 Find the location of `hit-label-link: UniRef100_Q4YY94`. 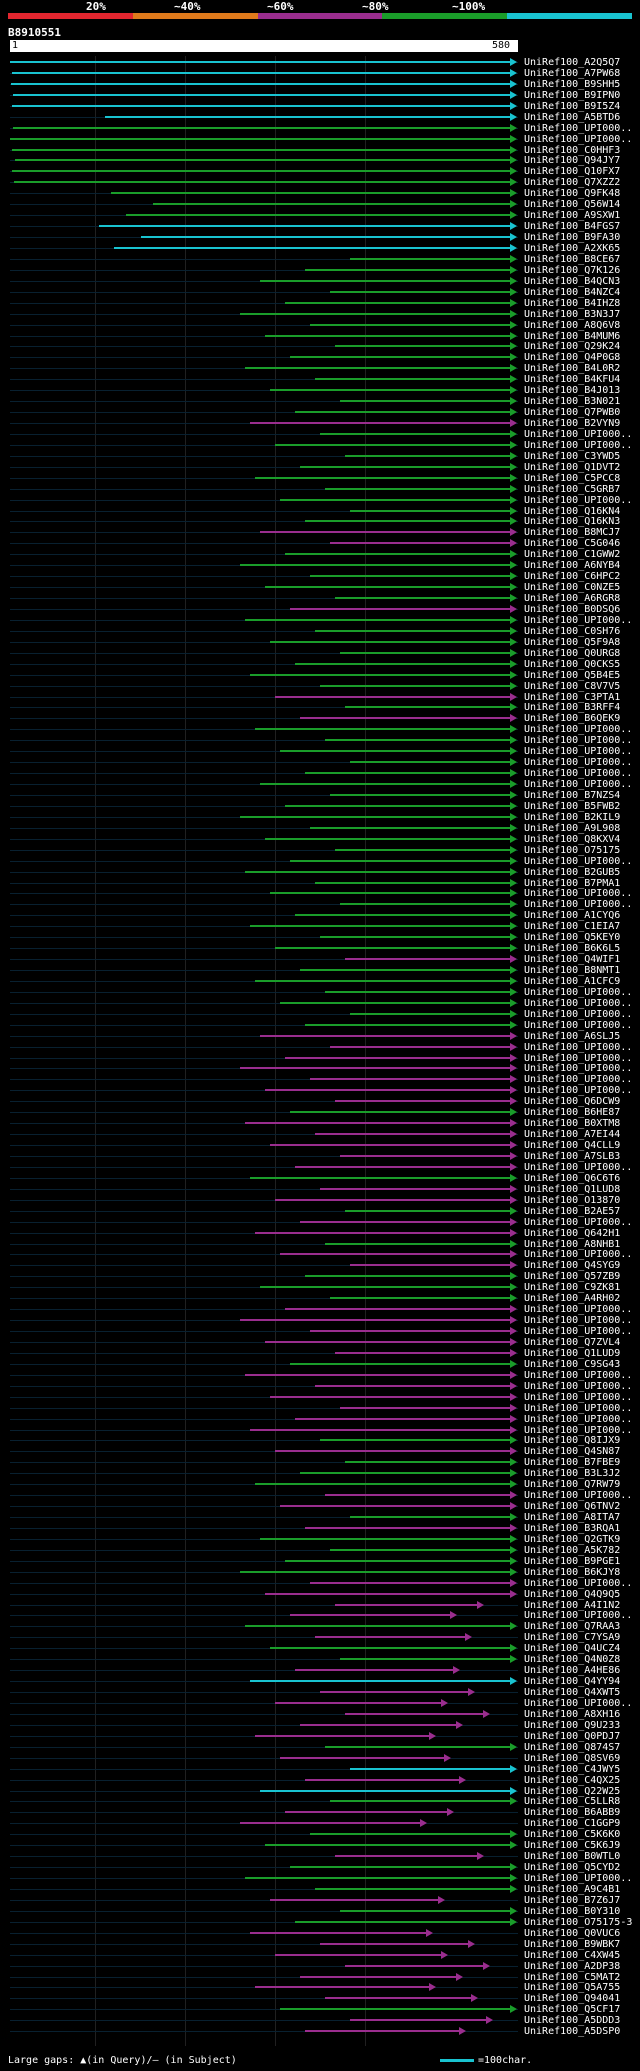

hit-label-link: UniRef100_Q4YY94 is located at coordinates (572, 1682).